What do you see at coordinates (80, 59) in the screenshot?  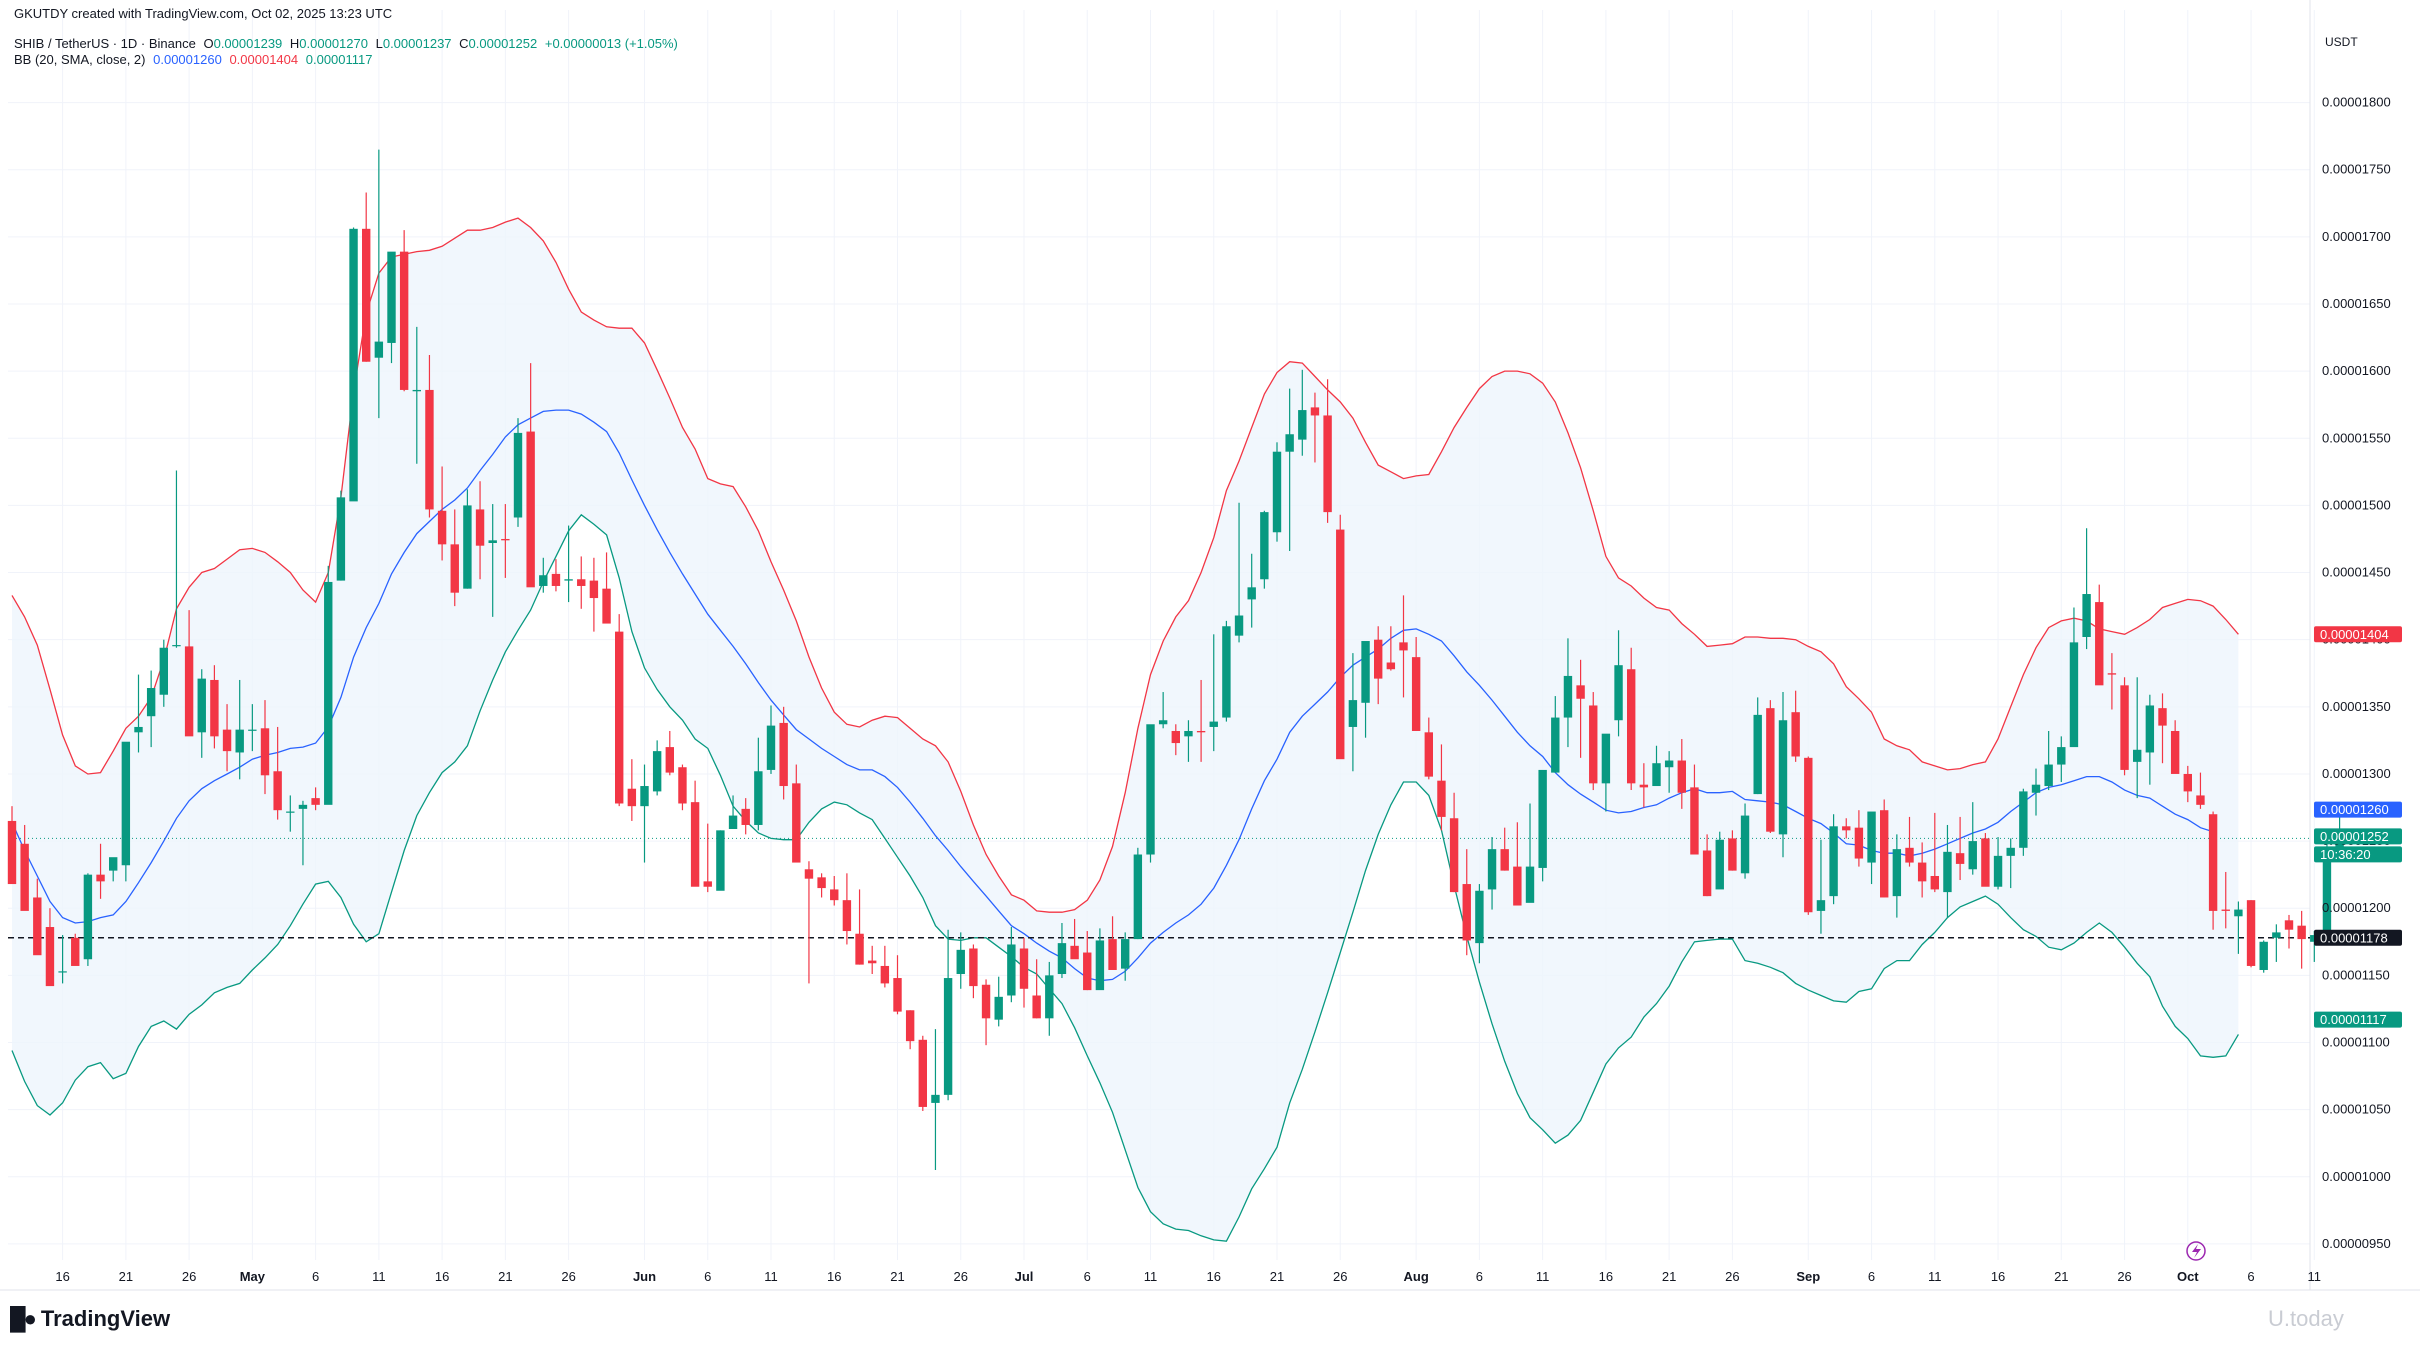 I see `bb-label: BB (20, SMA, close, 2)` at bounding box center [80, 59].